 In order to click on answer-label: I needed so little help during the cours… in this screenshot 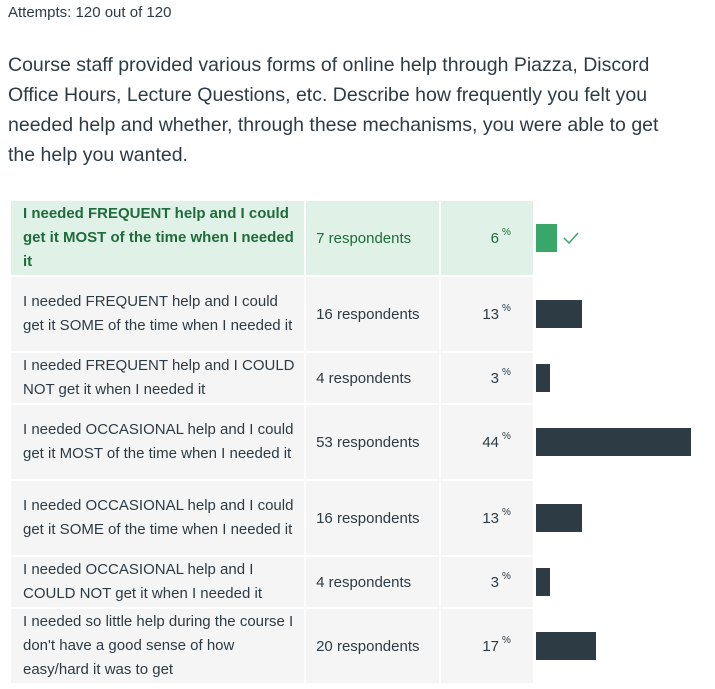, I will do `click(158, 646)`.